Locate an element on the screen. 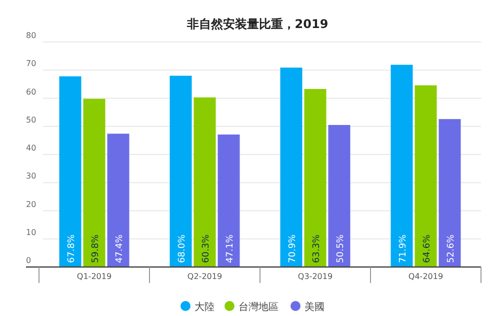 Image resolution: width=499 pixels, height=316 pixels. data-label: 70.9% is located at coordinates (293, 248).